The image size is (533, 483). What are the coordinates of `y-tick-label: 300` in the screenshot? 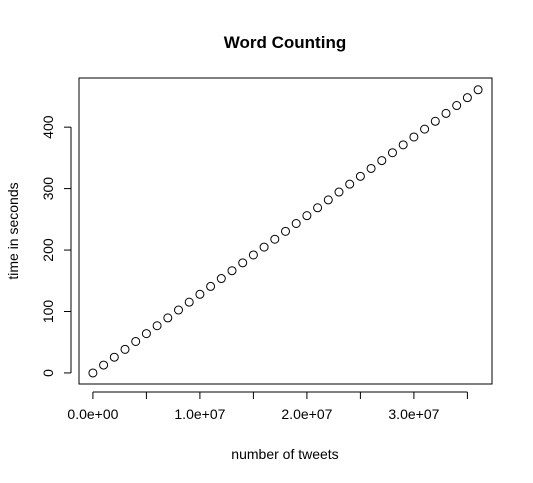 It's located at (48, 189).